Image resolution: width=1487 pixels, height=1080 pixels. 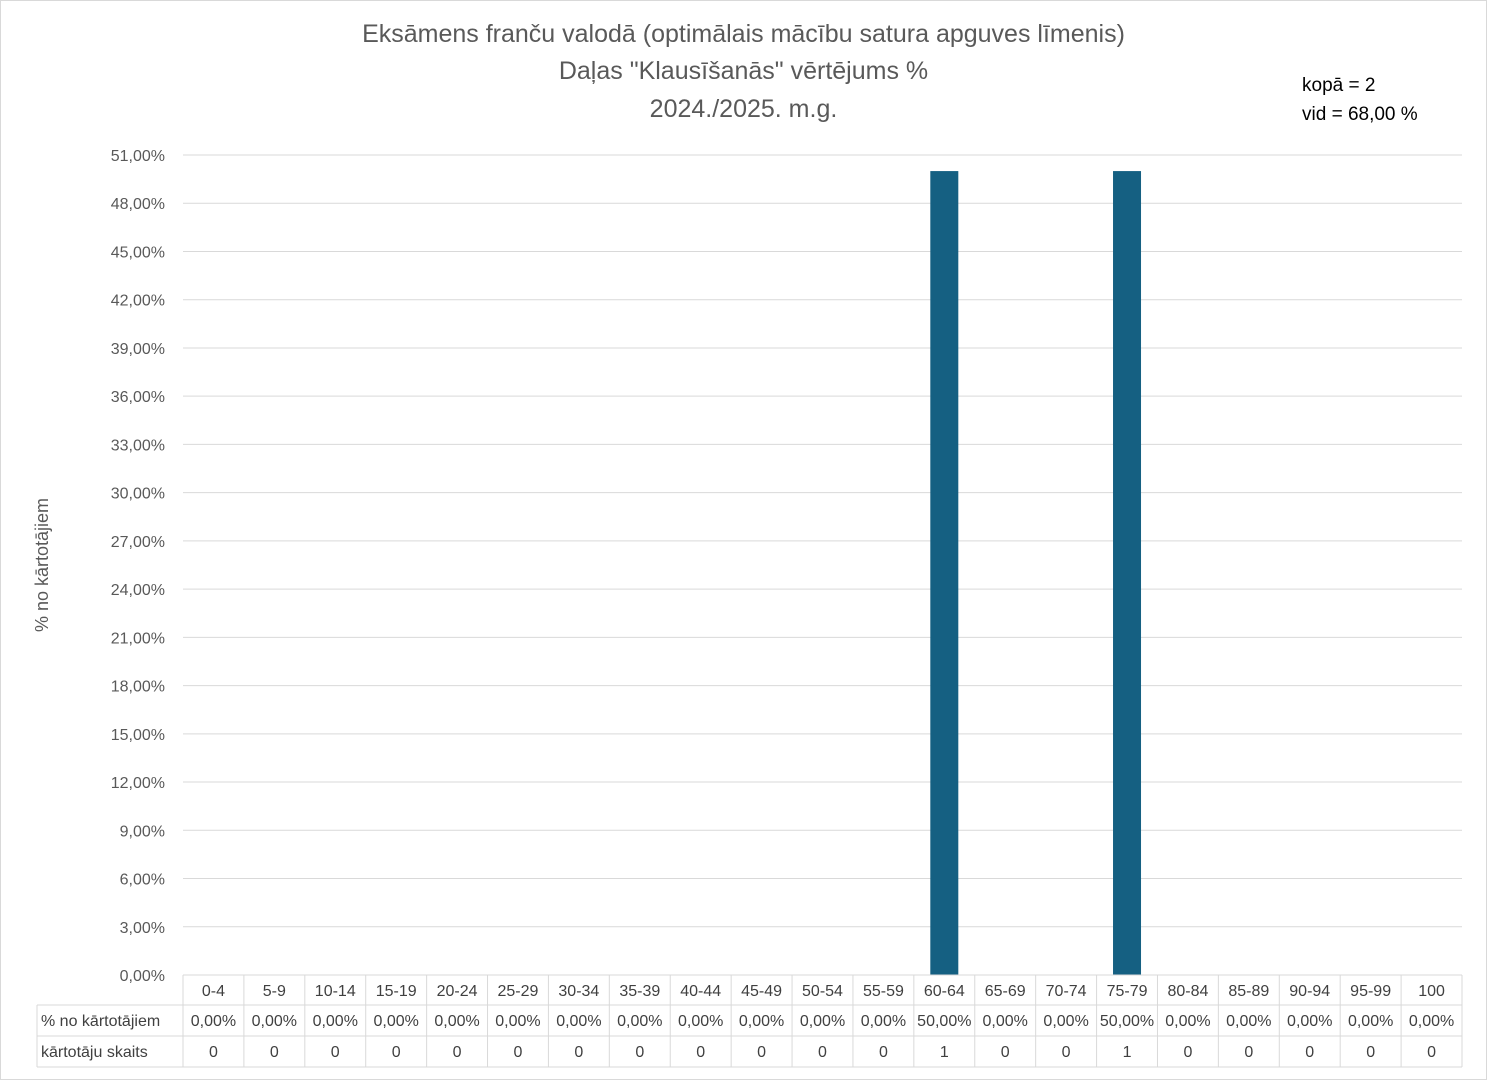 What do you see at coordinates (1360, 114) in the screenshot?
I see `average-annotation: vid = 68,00 %` at bounding box center [1360, 114].